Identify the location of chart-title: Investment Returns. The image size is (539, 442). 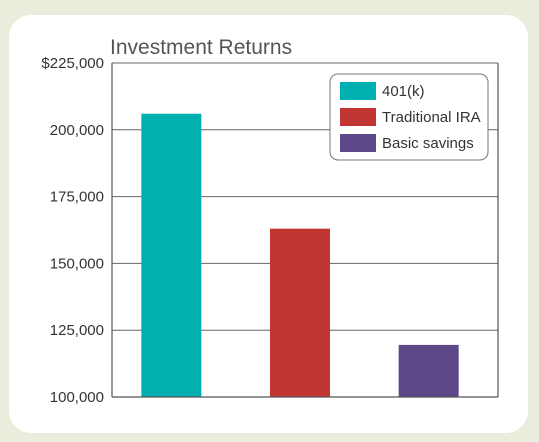
(201, 47).